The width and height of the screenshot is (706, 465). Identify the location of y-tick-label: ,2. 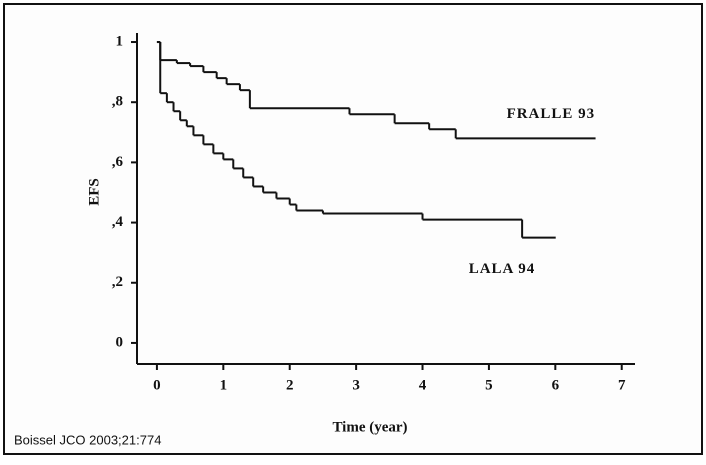
(117, 282).